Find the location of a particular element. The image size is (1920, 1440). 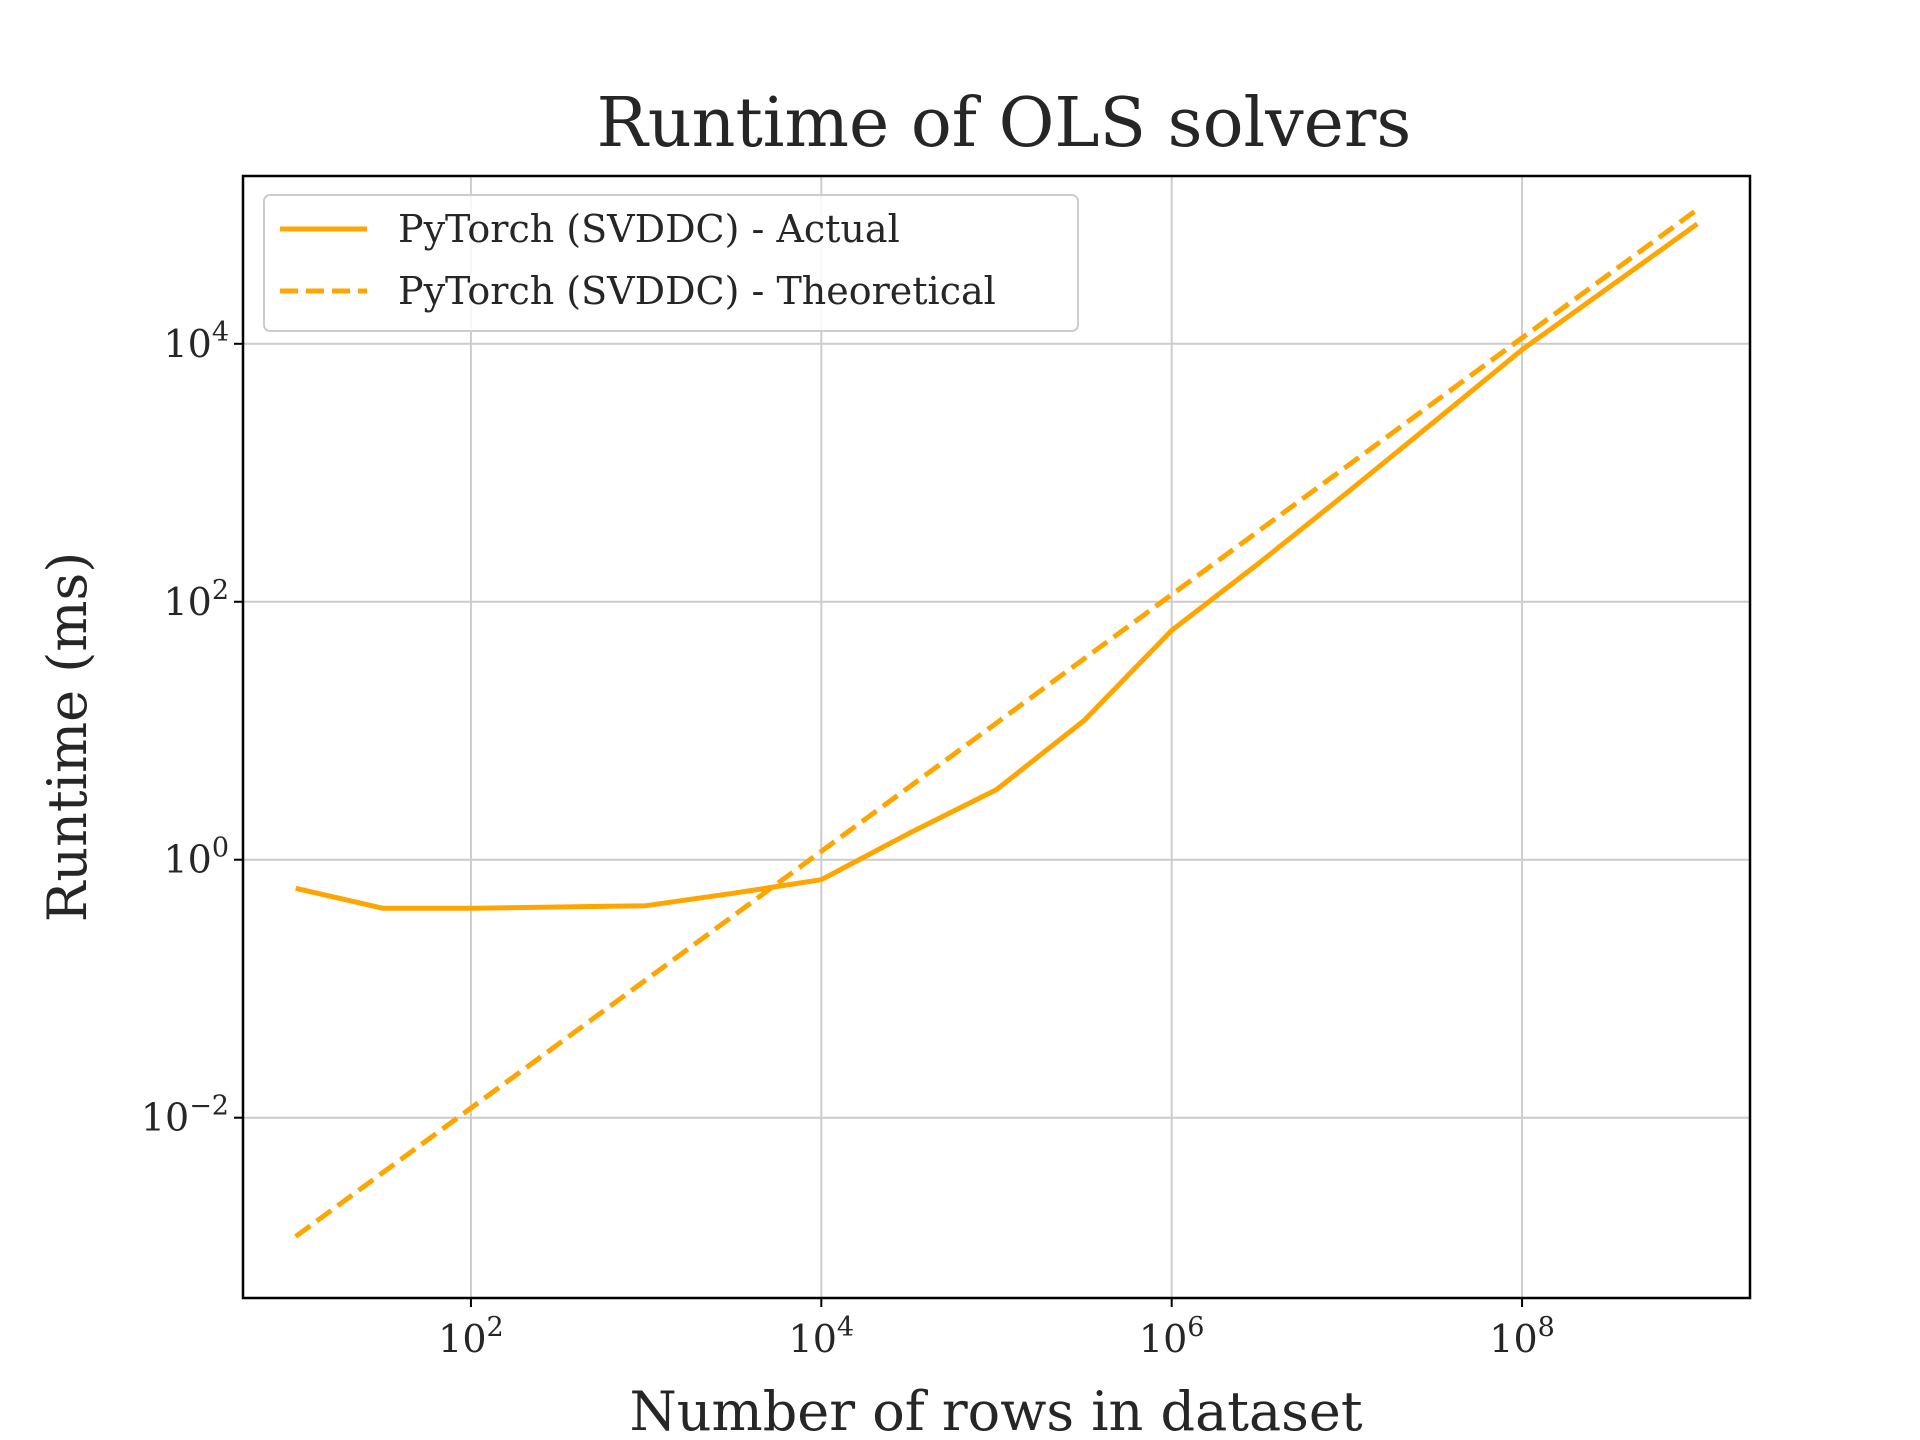

legend-box is located at coordinates (671, 263).